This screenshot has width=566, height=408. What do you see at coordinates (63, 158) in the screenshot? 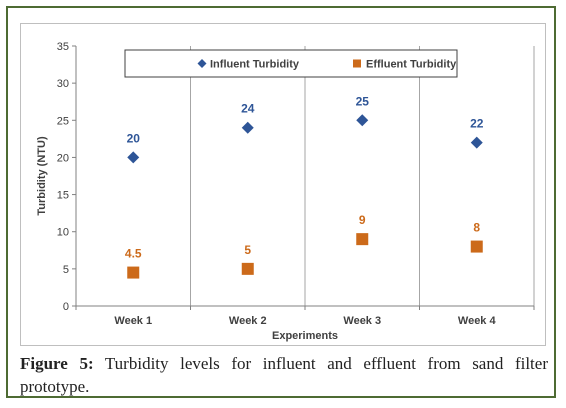
I see `y-tick-label: 20` at bounding box center [63, 158].